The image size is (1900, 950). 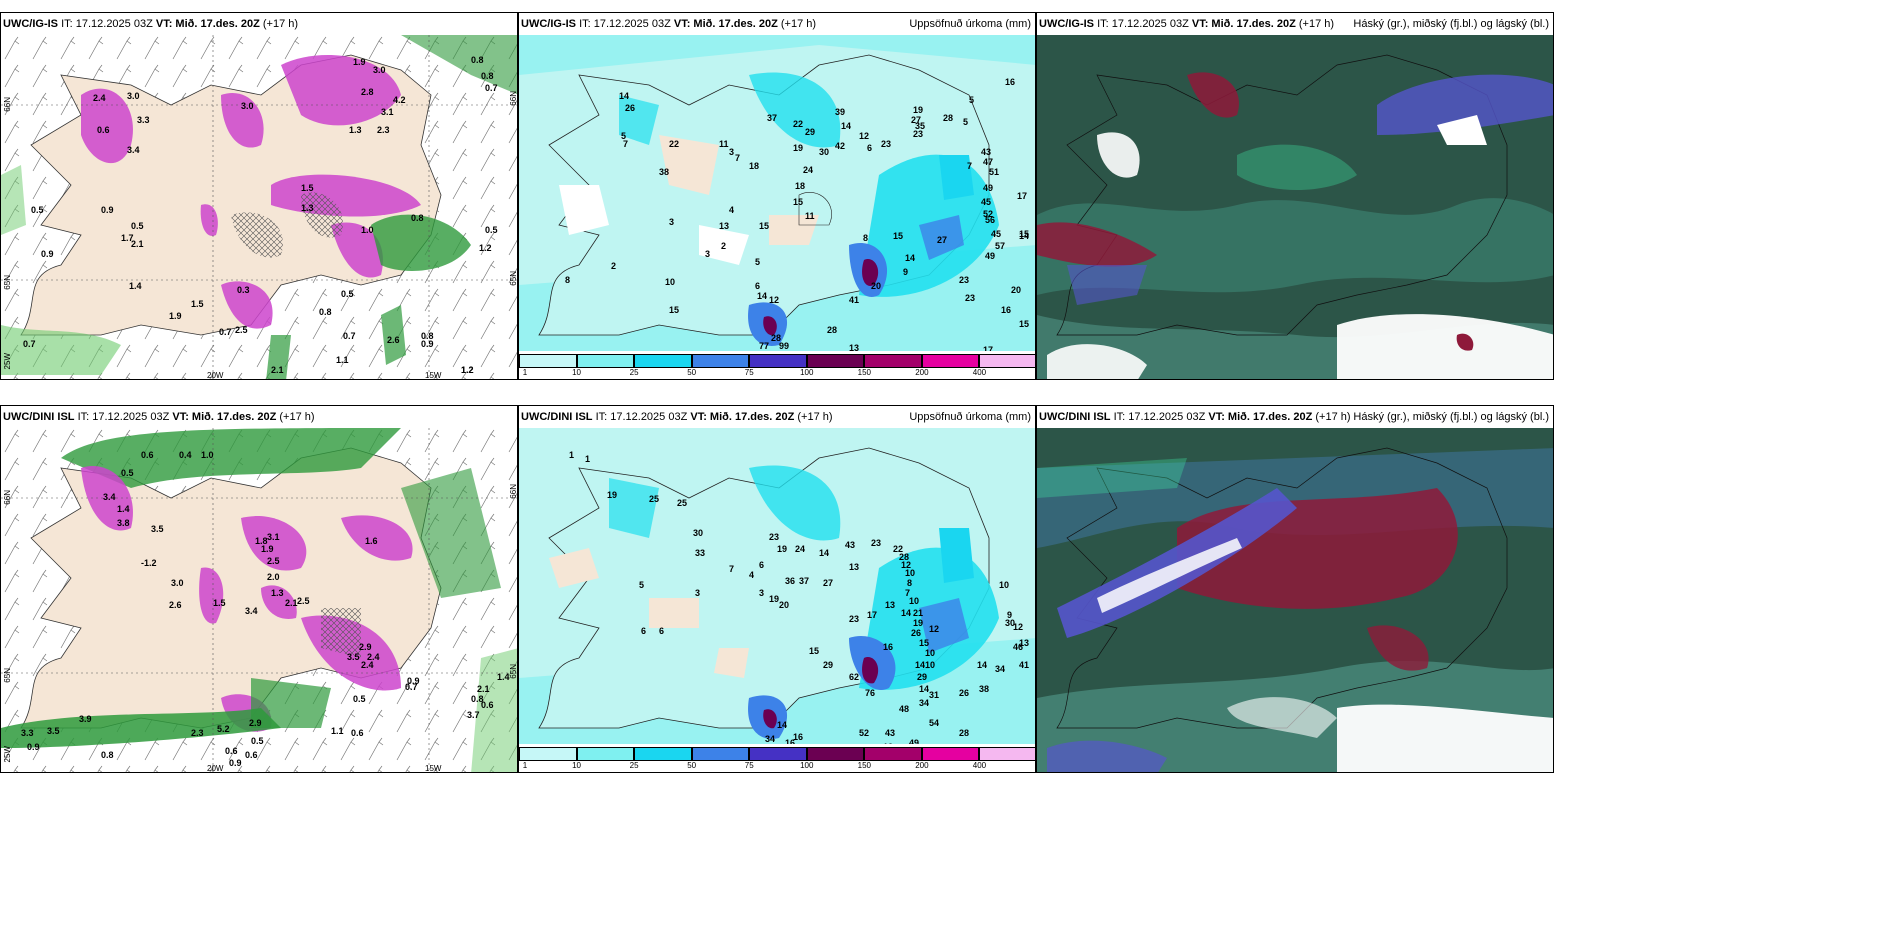 I want to click on value-label: 57, so click(x=1000, y=246).